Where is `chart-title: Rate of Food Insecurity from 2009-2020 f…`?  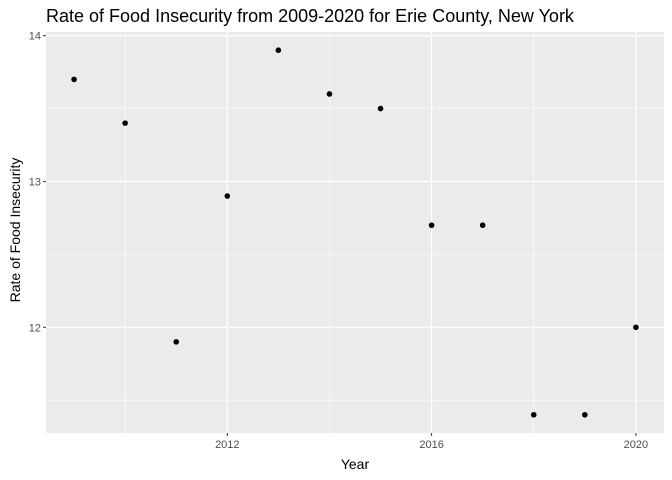 chart-title: Rate of Food Insecurity from 2009-2020 f… is located at coordinates (310, 16).